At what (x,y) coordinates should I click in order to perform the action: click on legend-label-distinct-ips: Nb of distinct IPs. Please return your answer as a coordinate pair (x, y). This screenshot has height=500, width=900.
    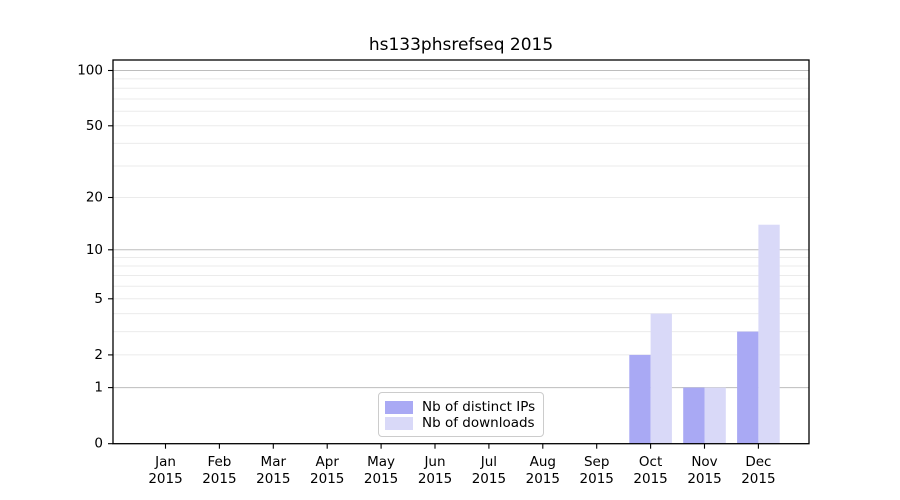
    Looking at the image, I should click on (479, 407).